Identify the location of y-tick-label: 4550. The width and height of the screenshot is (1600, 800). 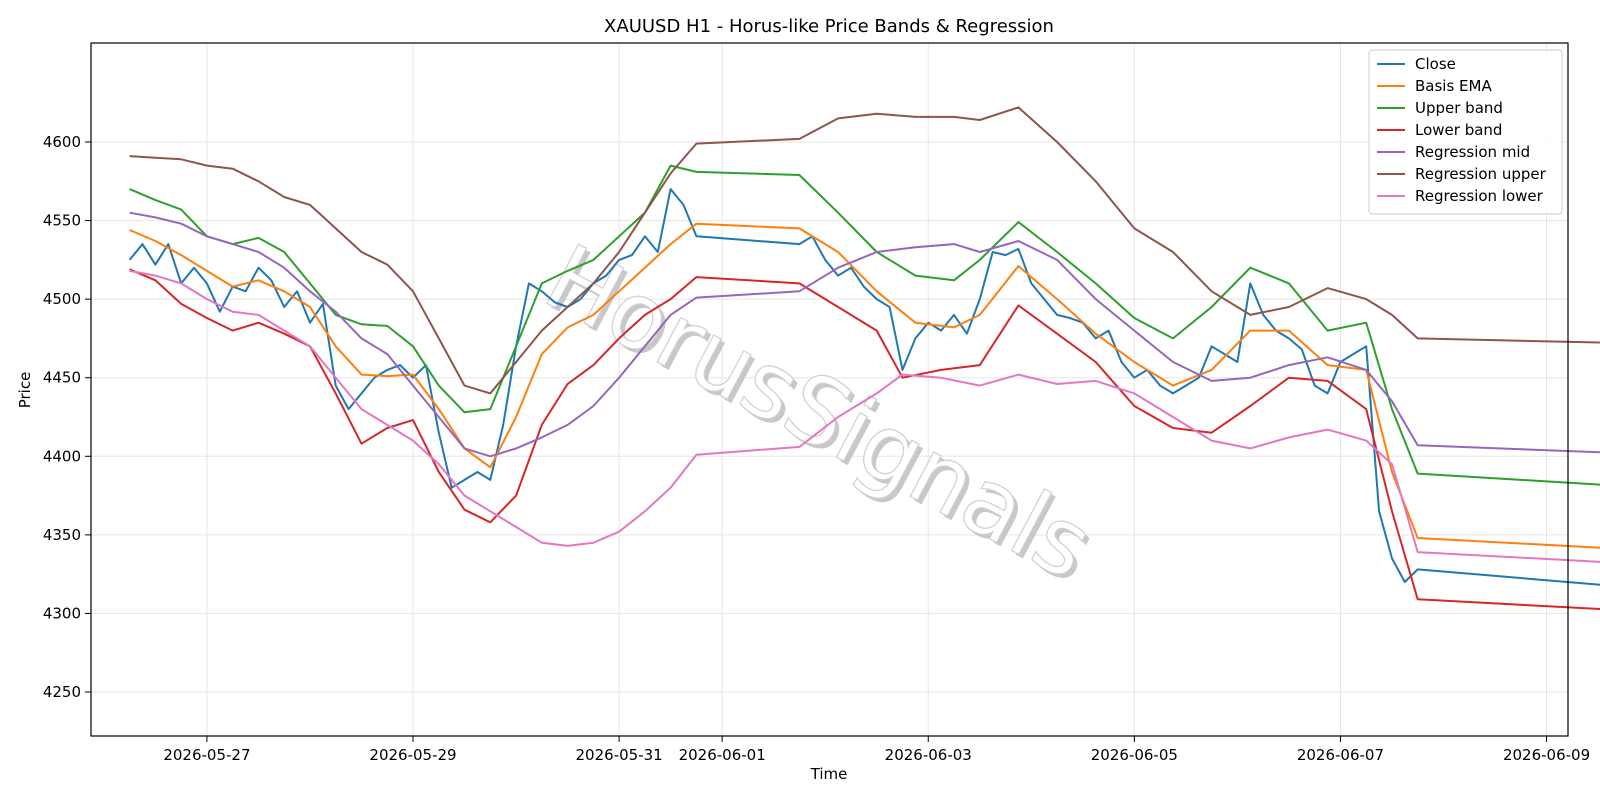
(62, 221).